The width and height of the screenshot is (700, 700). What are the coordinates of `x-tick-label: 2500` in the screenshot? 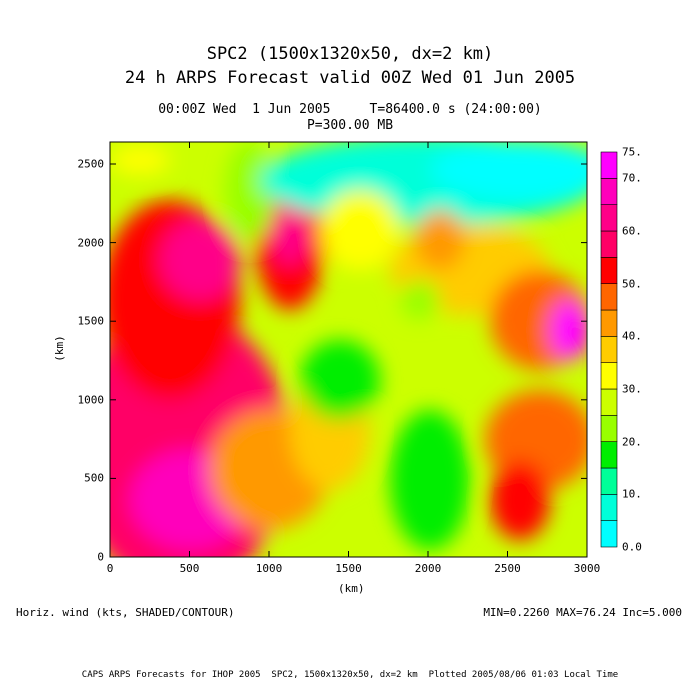 It's located at (507, 568).